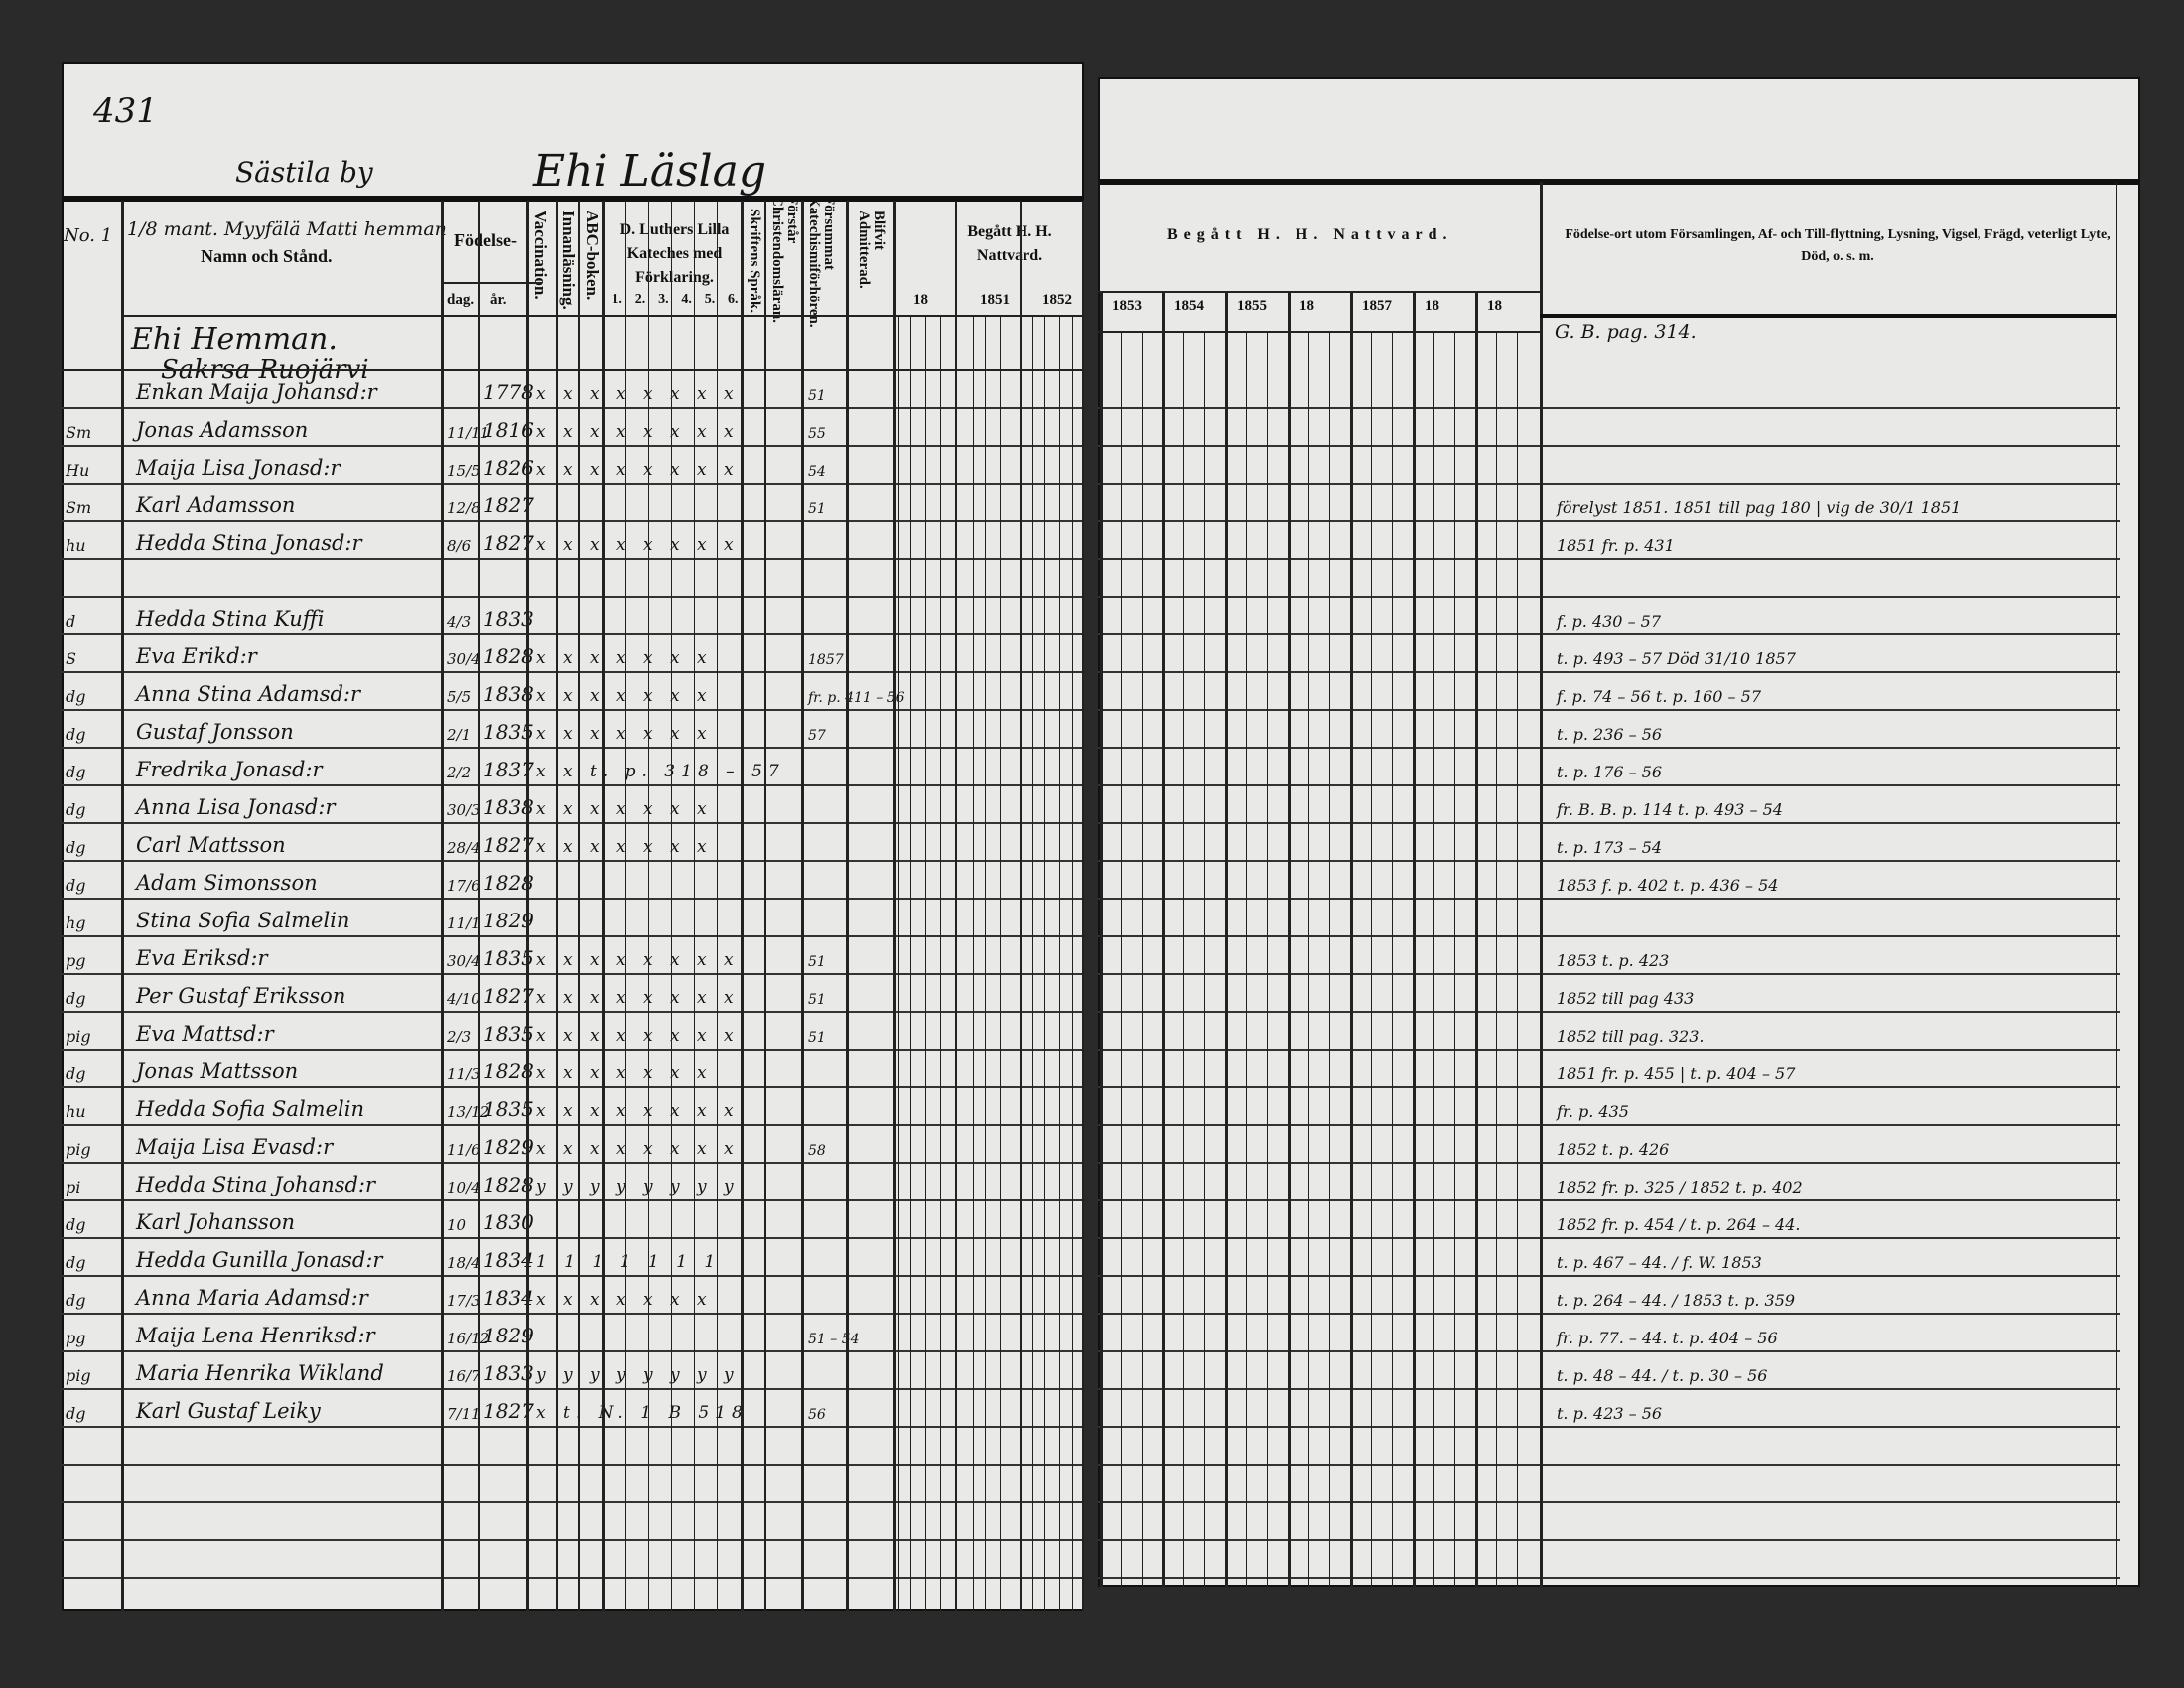 The width and height of the screenshot is (2184, 1688). Describe the element at coordinates (459, 622) in the screenshot. I see `birth-day: 4/3` at that location.